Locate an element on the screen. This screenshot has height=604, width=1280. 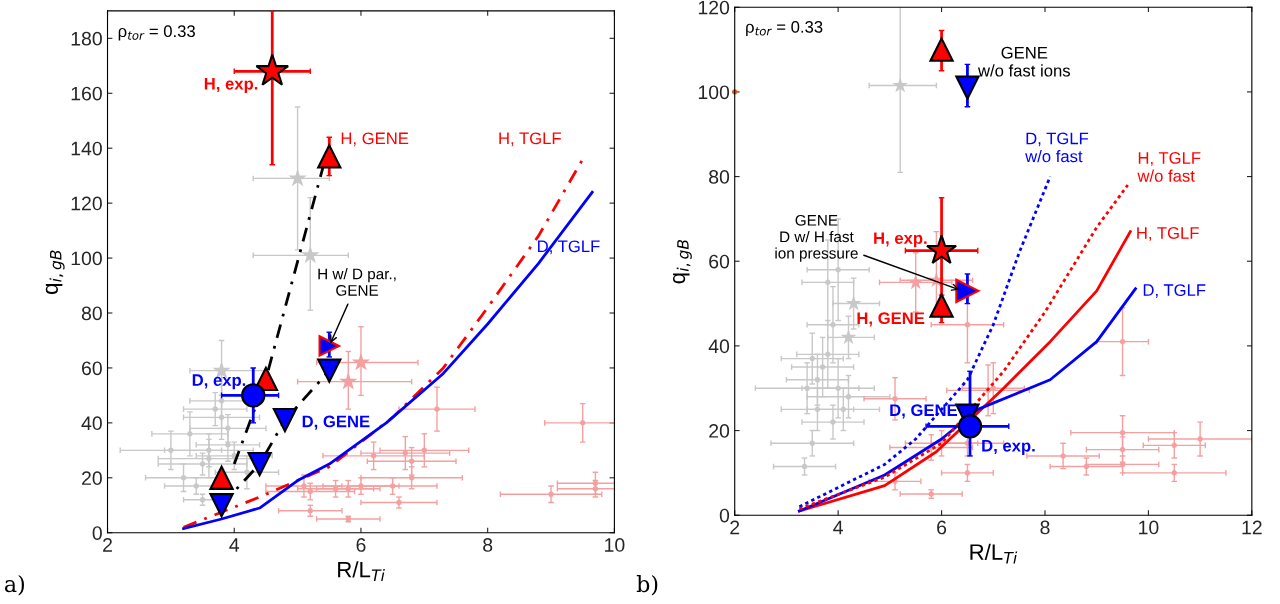
annotation: H w/ D par., GENE is located at coordinates (357, 282).